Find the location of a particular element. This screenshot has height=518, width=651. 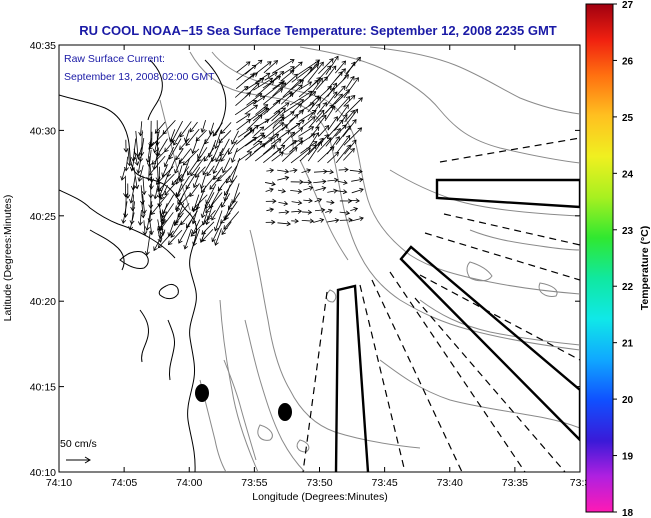

y-tick-label: 40:25 is located at coordinates (43, 217).